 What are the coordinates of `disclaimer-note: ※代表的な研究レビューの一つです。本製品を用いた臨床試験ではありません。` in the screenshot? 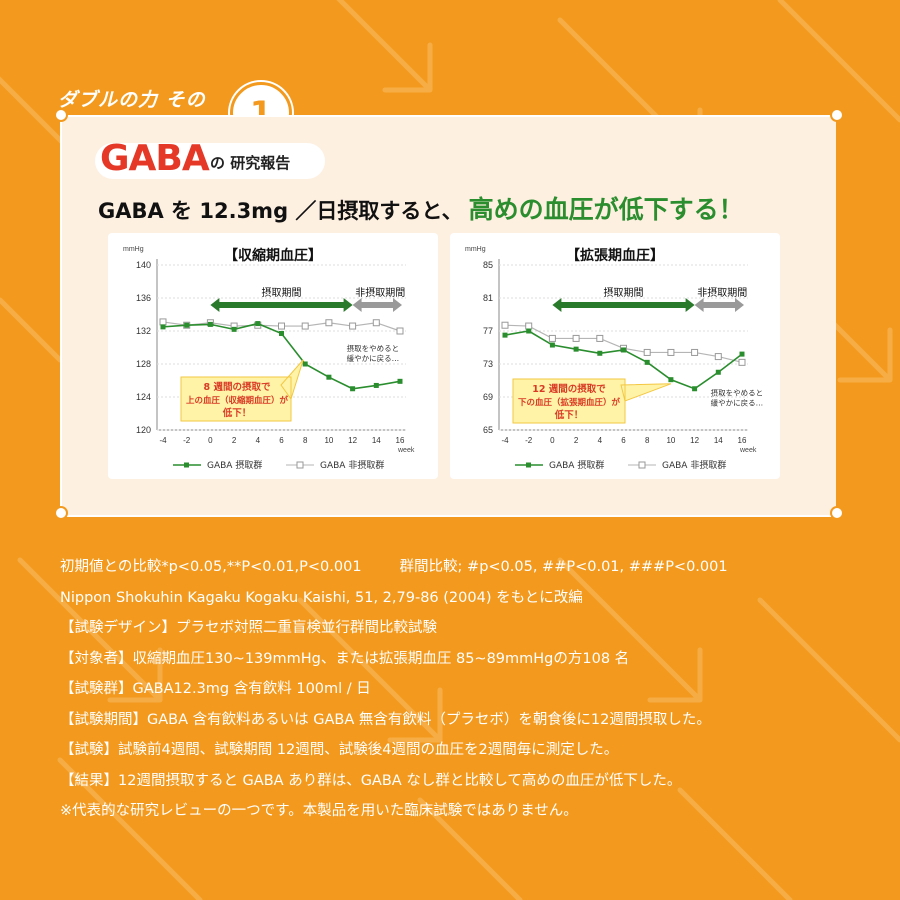 It's located at (319, 811).